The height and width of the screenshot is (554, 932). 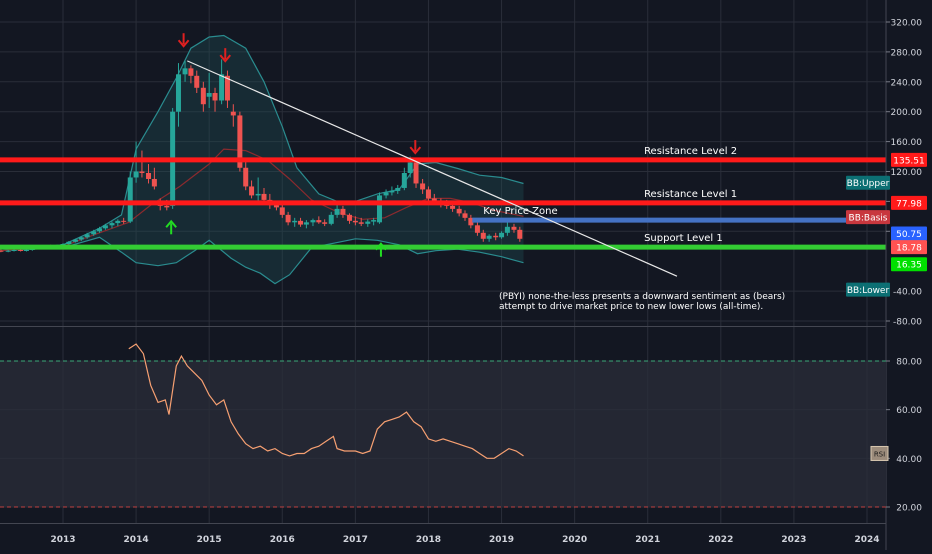 What do you see at coordinates (909, 509) in the screenshot?
I see `rsi-tick-label: 20.00` at bounding box center [909, 509].